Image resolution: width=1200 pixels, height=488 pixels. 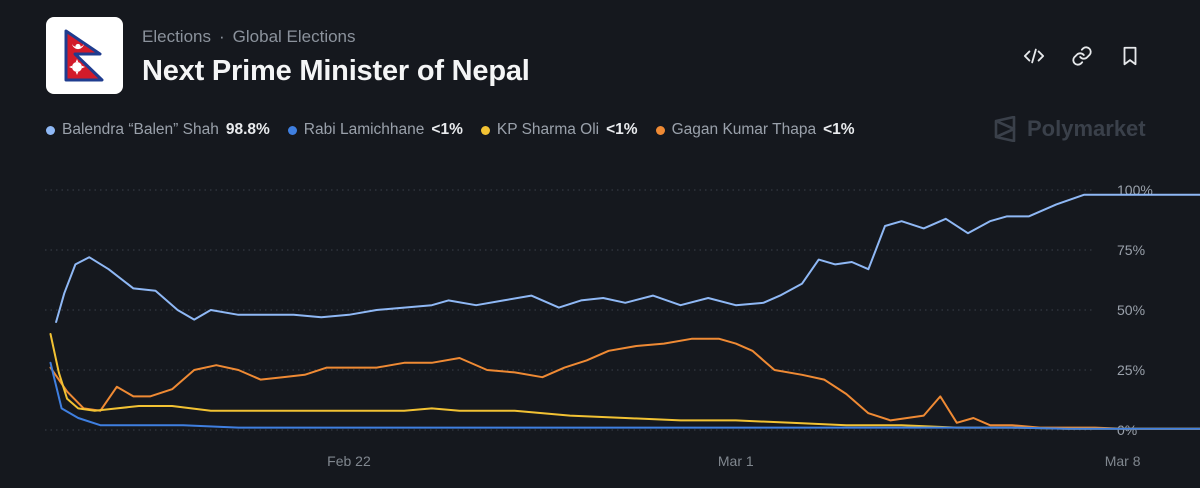 I want to click on series-line, so click(x=624, y=395).